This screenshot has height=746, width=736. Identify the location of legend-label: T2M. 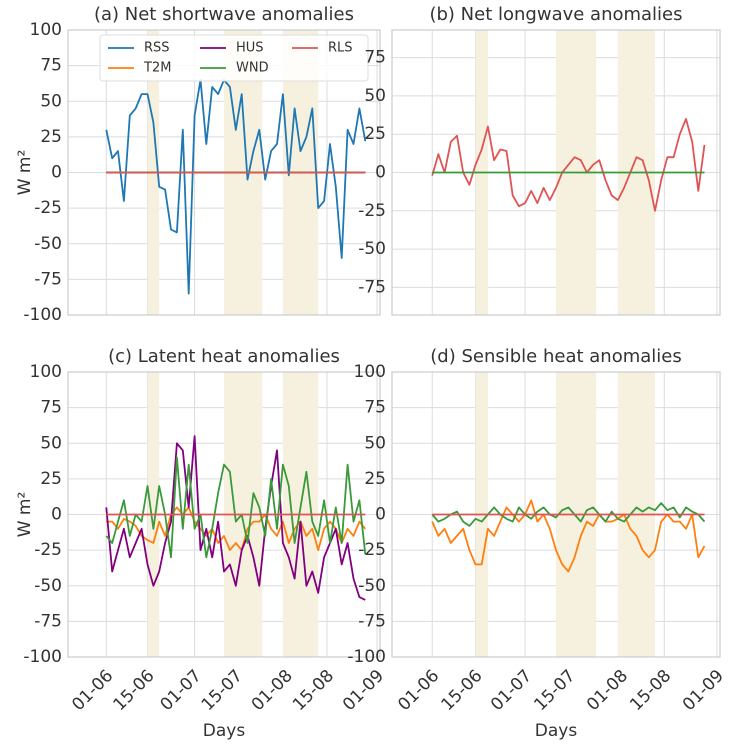
(157, 68).